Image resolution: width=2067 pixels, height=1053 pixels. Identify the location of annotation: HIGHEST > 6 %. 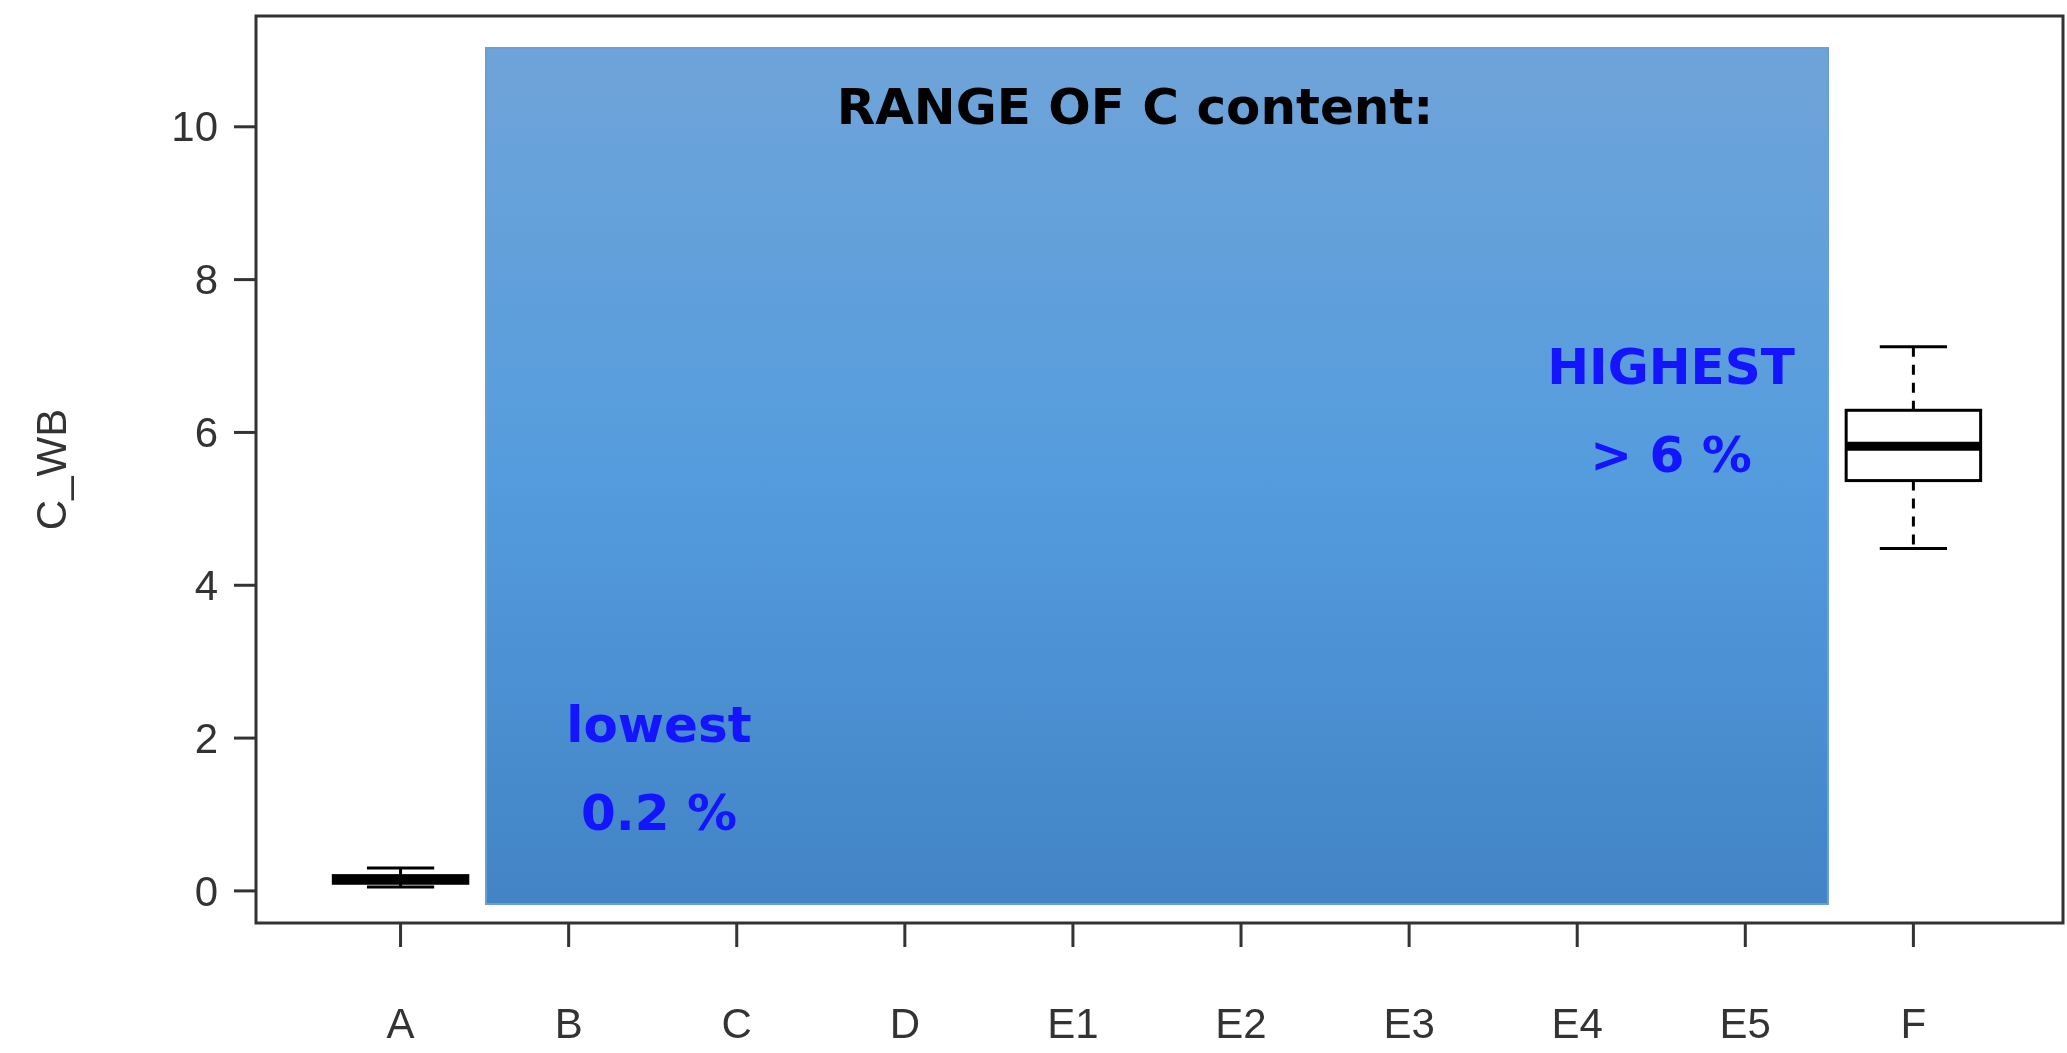
(1671, 411).